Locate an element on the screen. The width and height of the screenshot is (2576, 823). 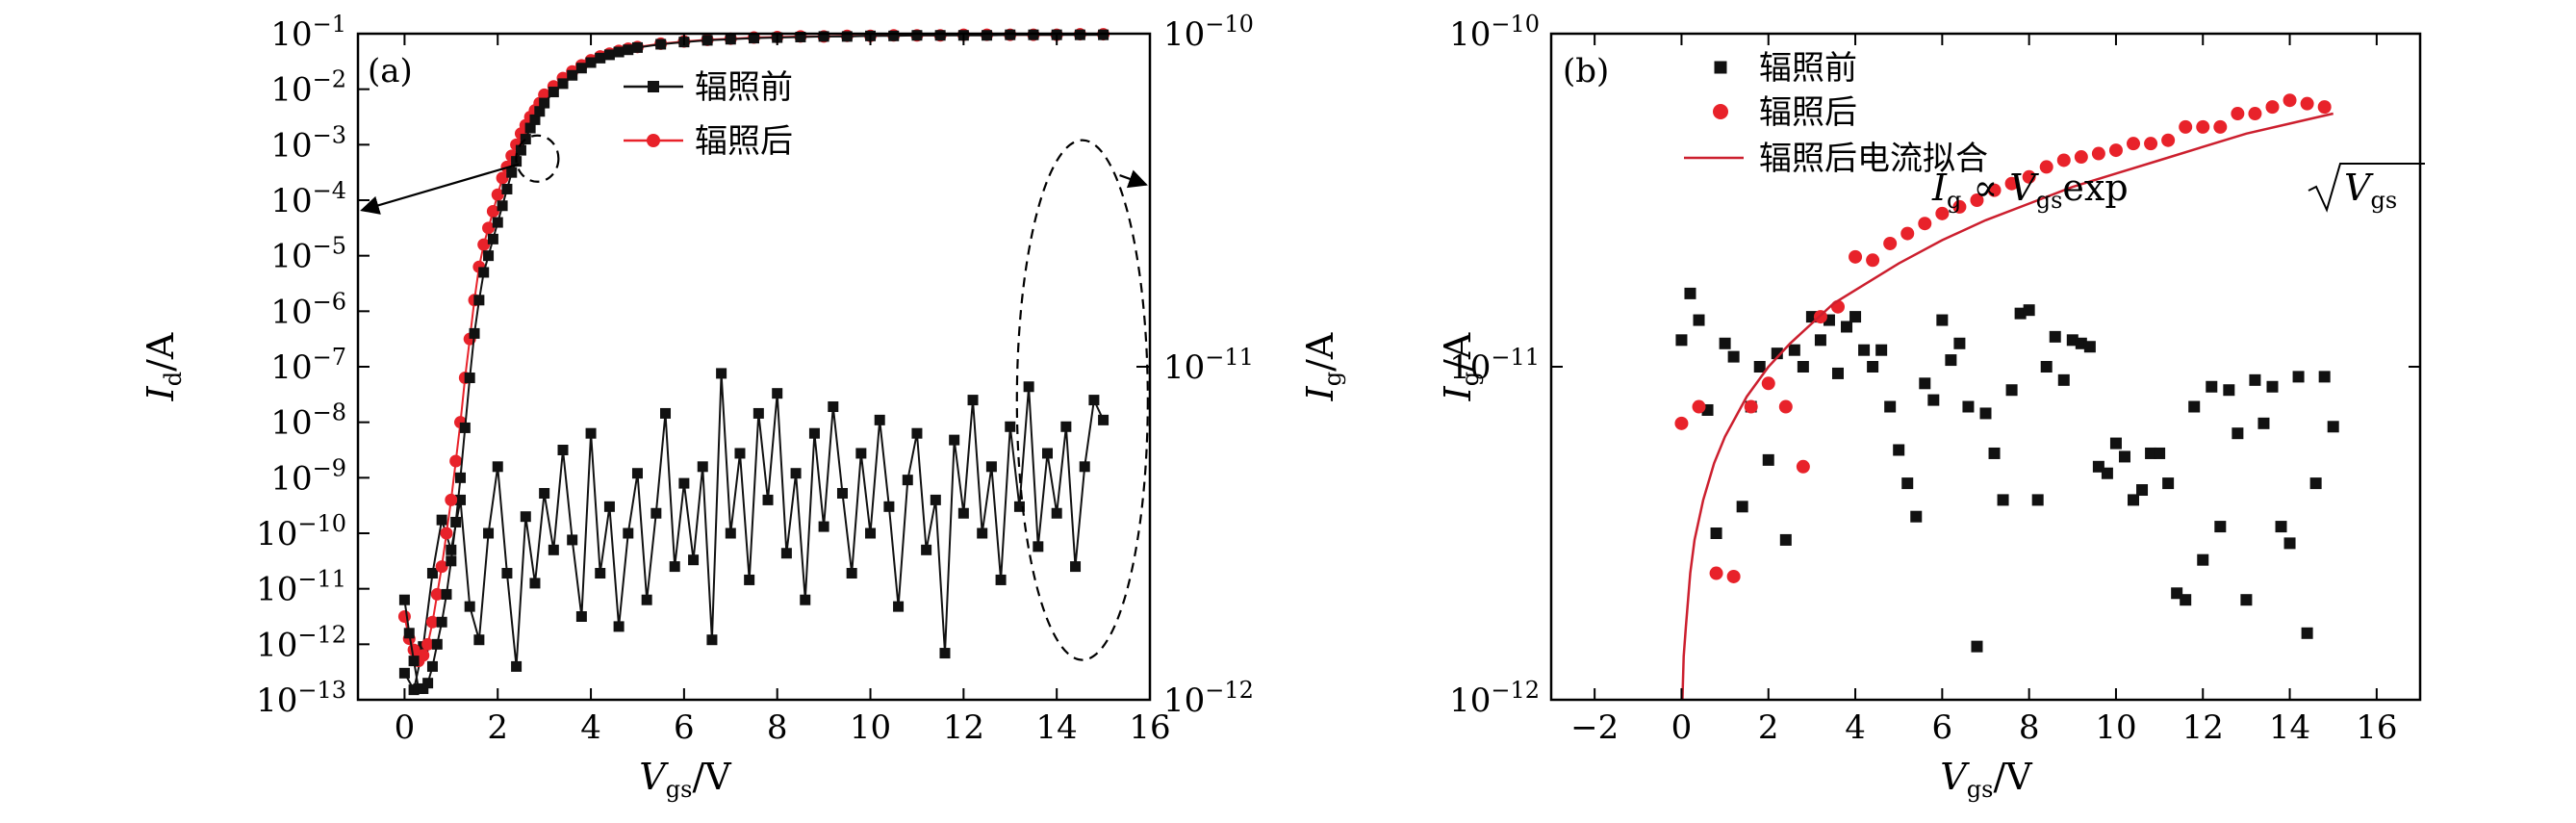
y2-label-rest: /A is located at coordinates (1320, 352).